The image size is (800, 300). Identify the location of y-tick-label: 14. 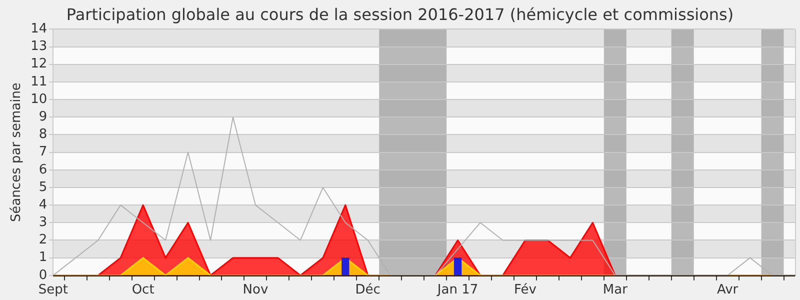
(39, 29).